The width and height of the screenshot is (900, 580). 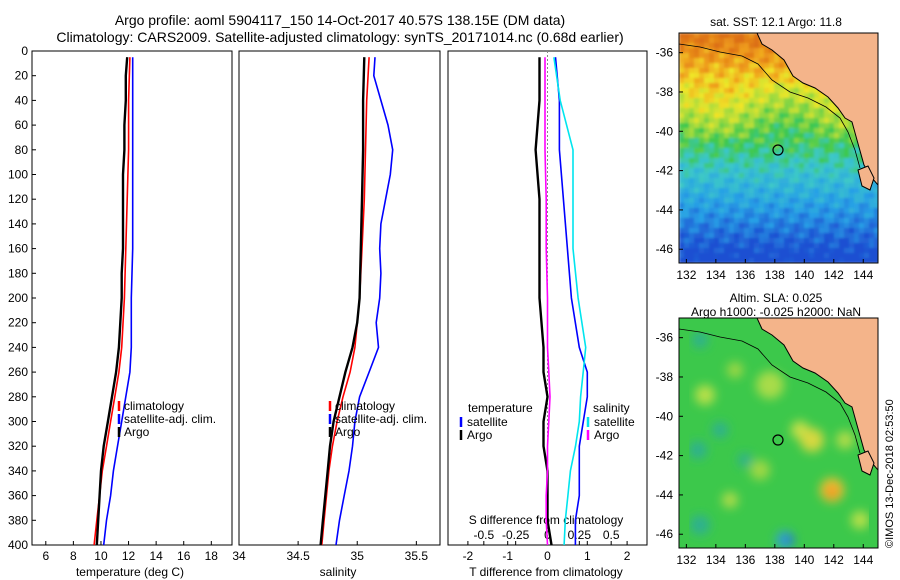 I want to click on legend-label: satellite, so click(x=487, y=422).